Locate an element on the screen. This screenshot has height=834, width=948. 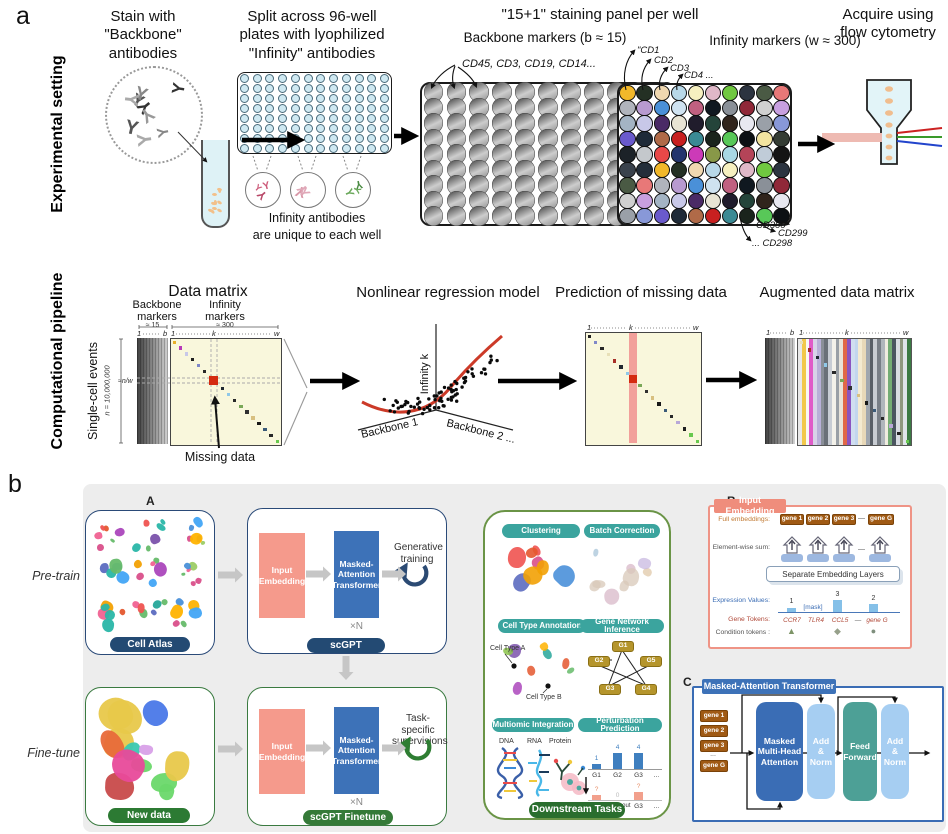
backbone-markers-title: Backbone markers (b ≈ 15) is located at coordinates (545, 37).